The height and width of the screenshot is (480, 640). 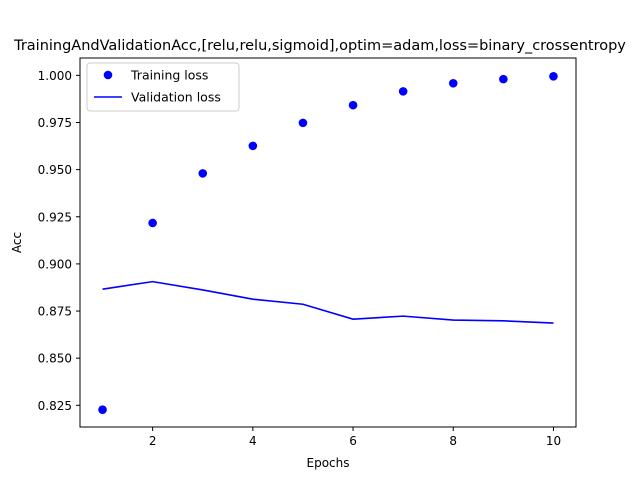 I want to click on y-tick-label: 0.925, so click(x=55, y=217).